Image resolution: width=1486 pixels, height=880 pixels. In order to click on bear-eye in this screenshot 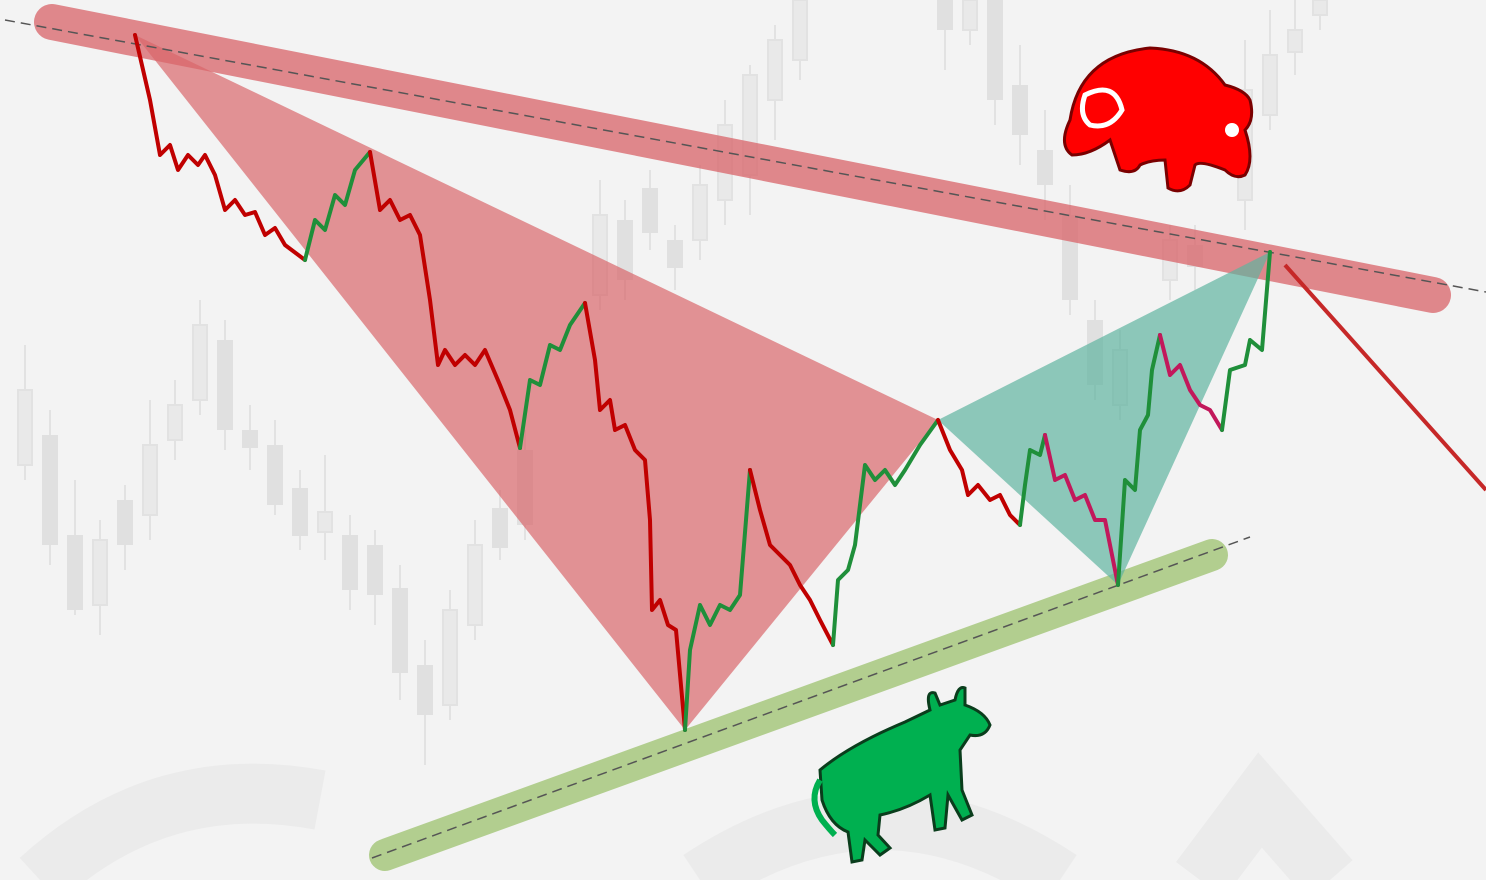, I will do `click(1232, 130)`.